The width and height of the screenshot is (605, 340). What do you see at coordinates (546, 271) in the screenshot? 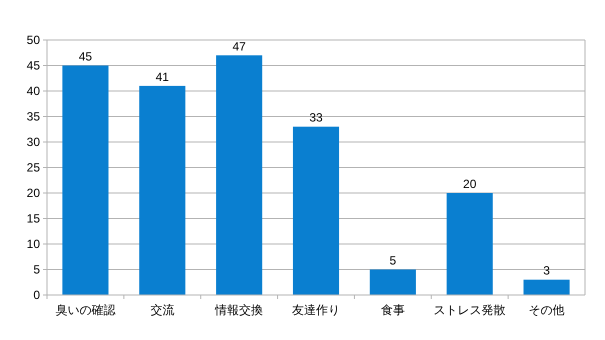
I see `data-label: 3` at bounding box center [546, 271].